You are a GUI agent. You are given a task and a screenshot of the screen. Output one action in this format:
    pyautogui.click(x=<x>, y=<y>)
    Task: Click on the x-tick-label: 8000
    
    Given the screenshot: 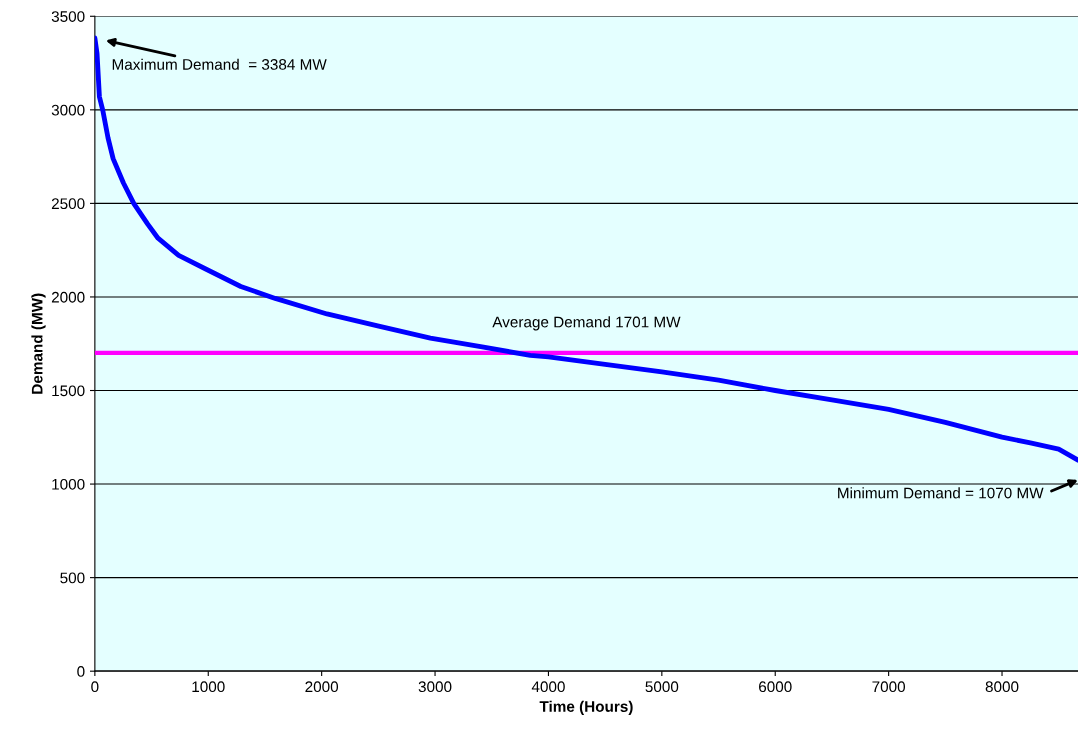 What is the action you would take?
    pyautogui.click(x=1002, y=687)
    